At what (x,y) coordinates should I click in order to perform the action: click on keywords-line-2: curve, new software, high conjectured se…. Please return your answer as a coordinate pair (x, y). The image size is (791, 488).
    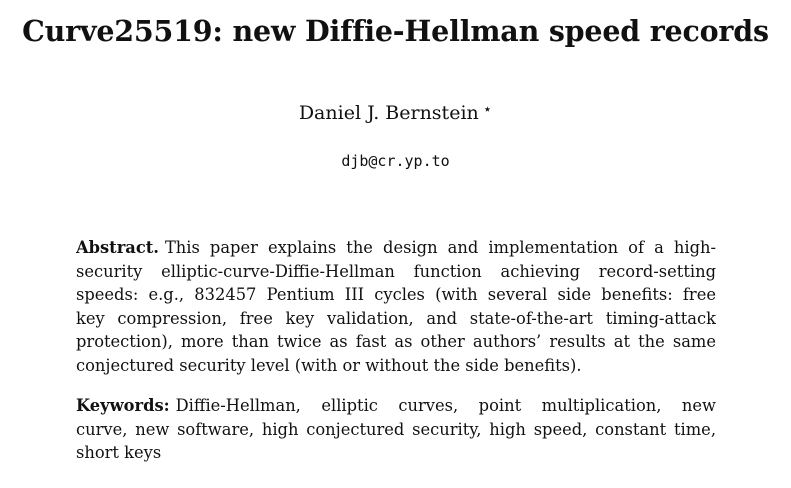
    Looking at the image, I should click on (396, 429).